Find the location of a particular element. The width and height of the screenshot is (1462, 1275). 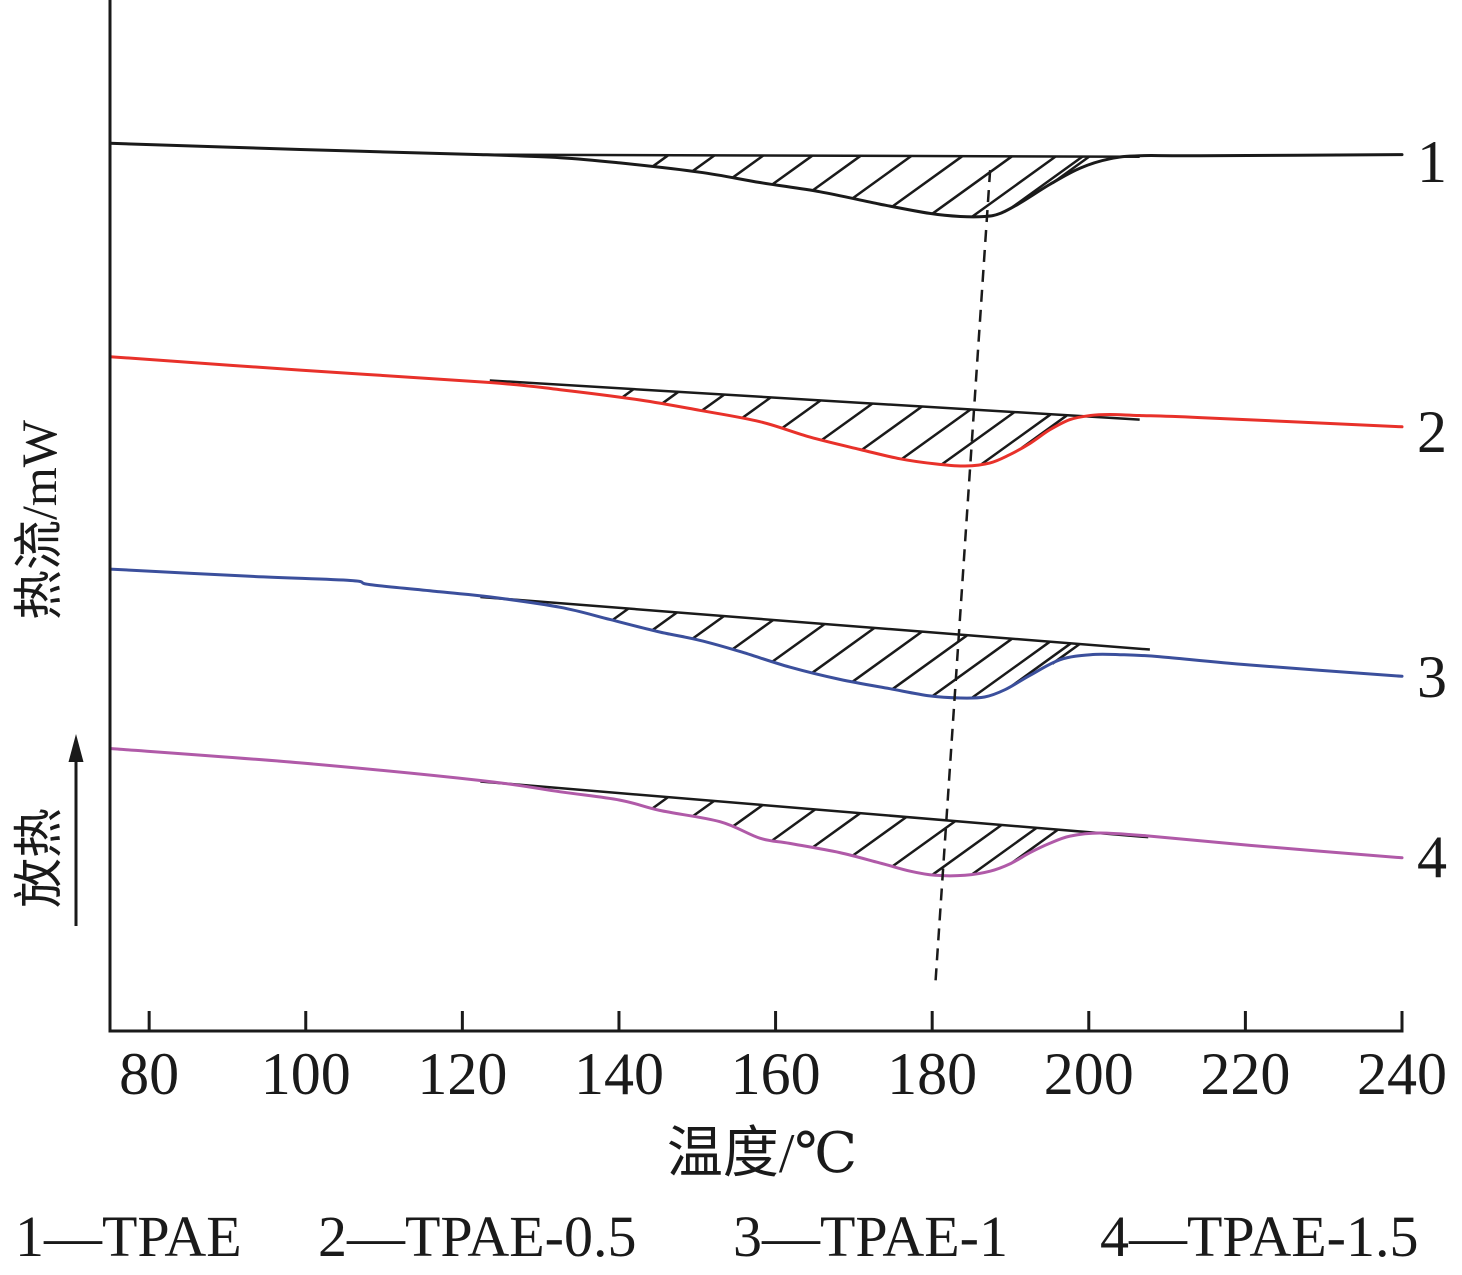

x-tick-label: 240 is located at coordinates (1402, 1074).